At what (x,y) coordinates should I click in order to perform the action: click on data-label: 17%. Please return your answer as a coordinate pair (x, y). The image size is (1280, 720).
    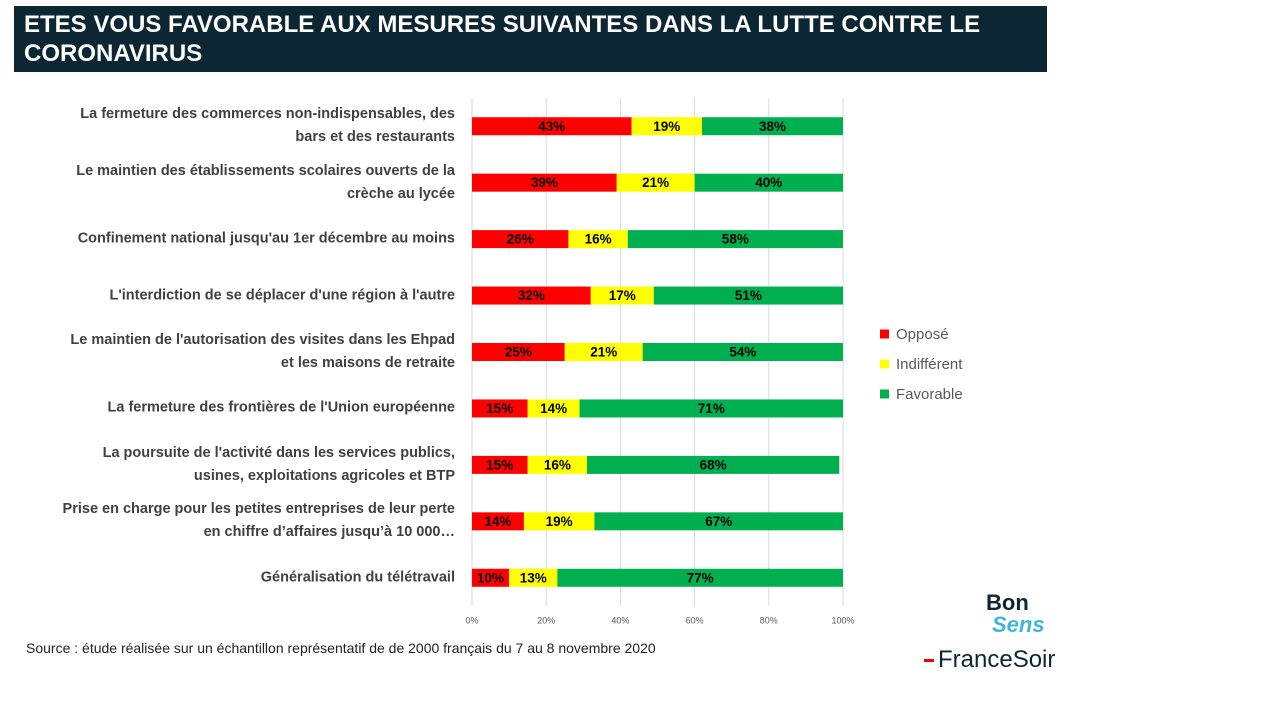
    Looking at the image, I should click on (622, 295).